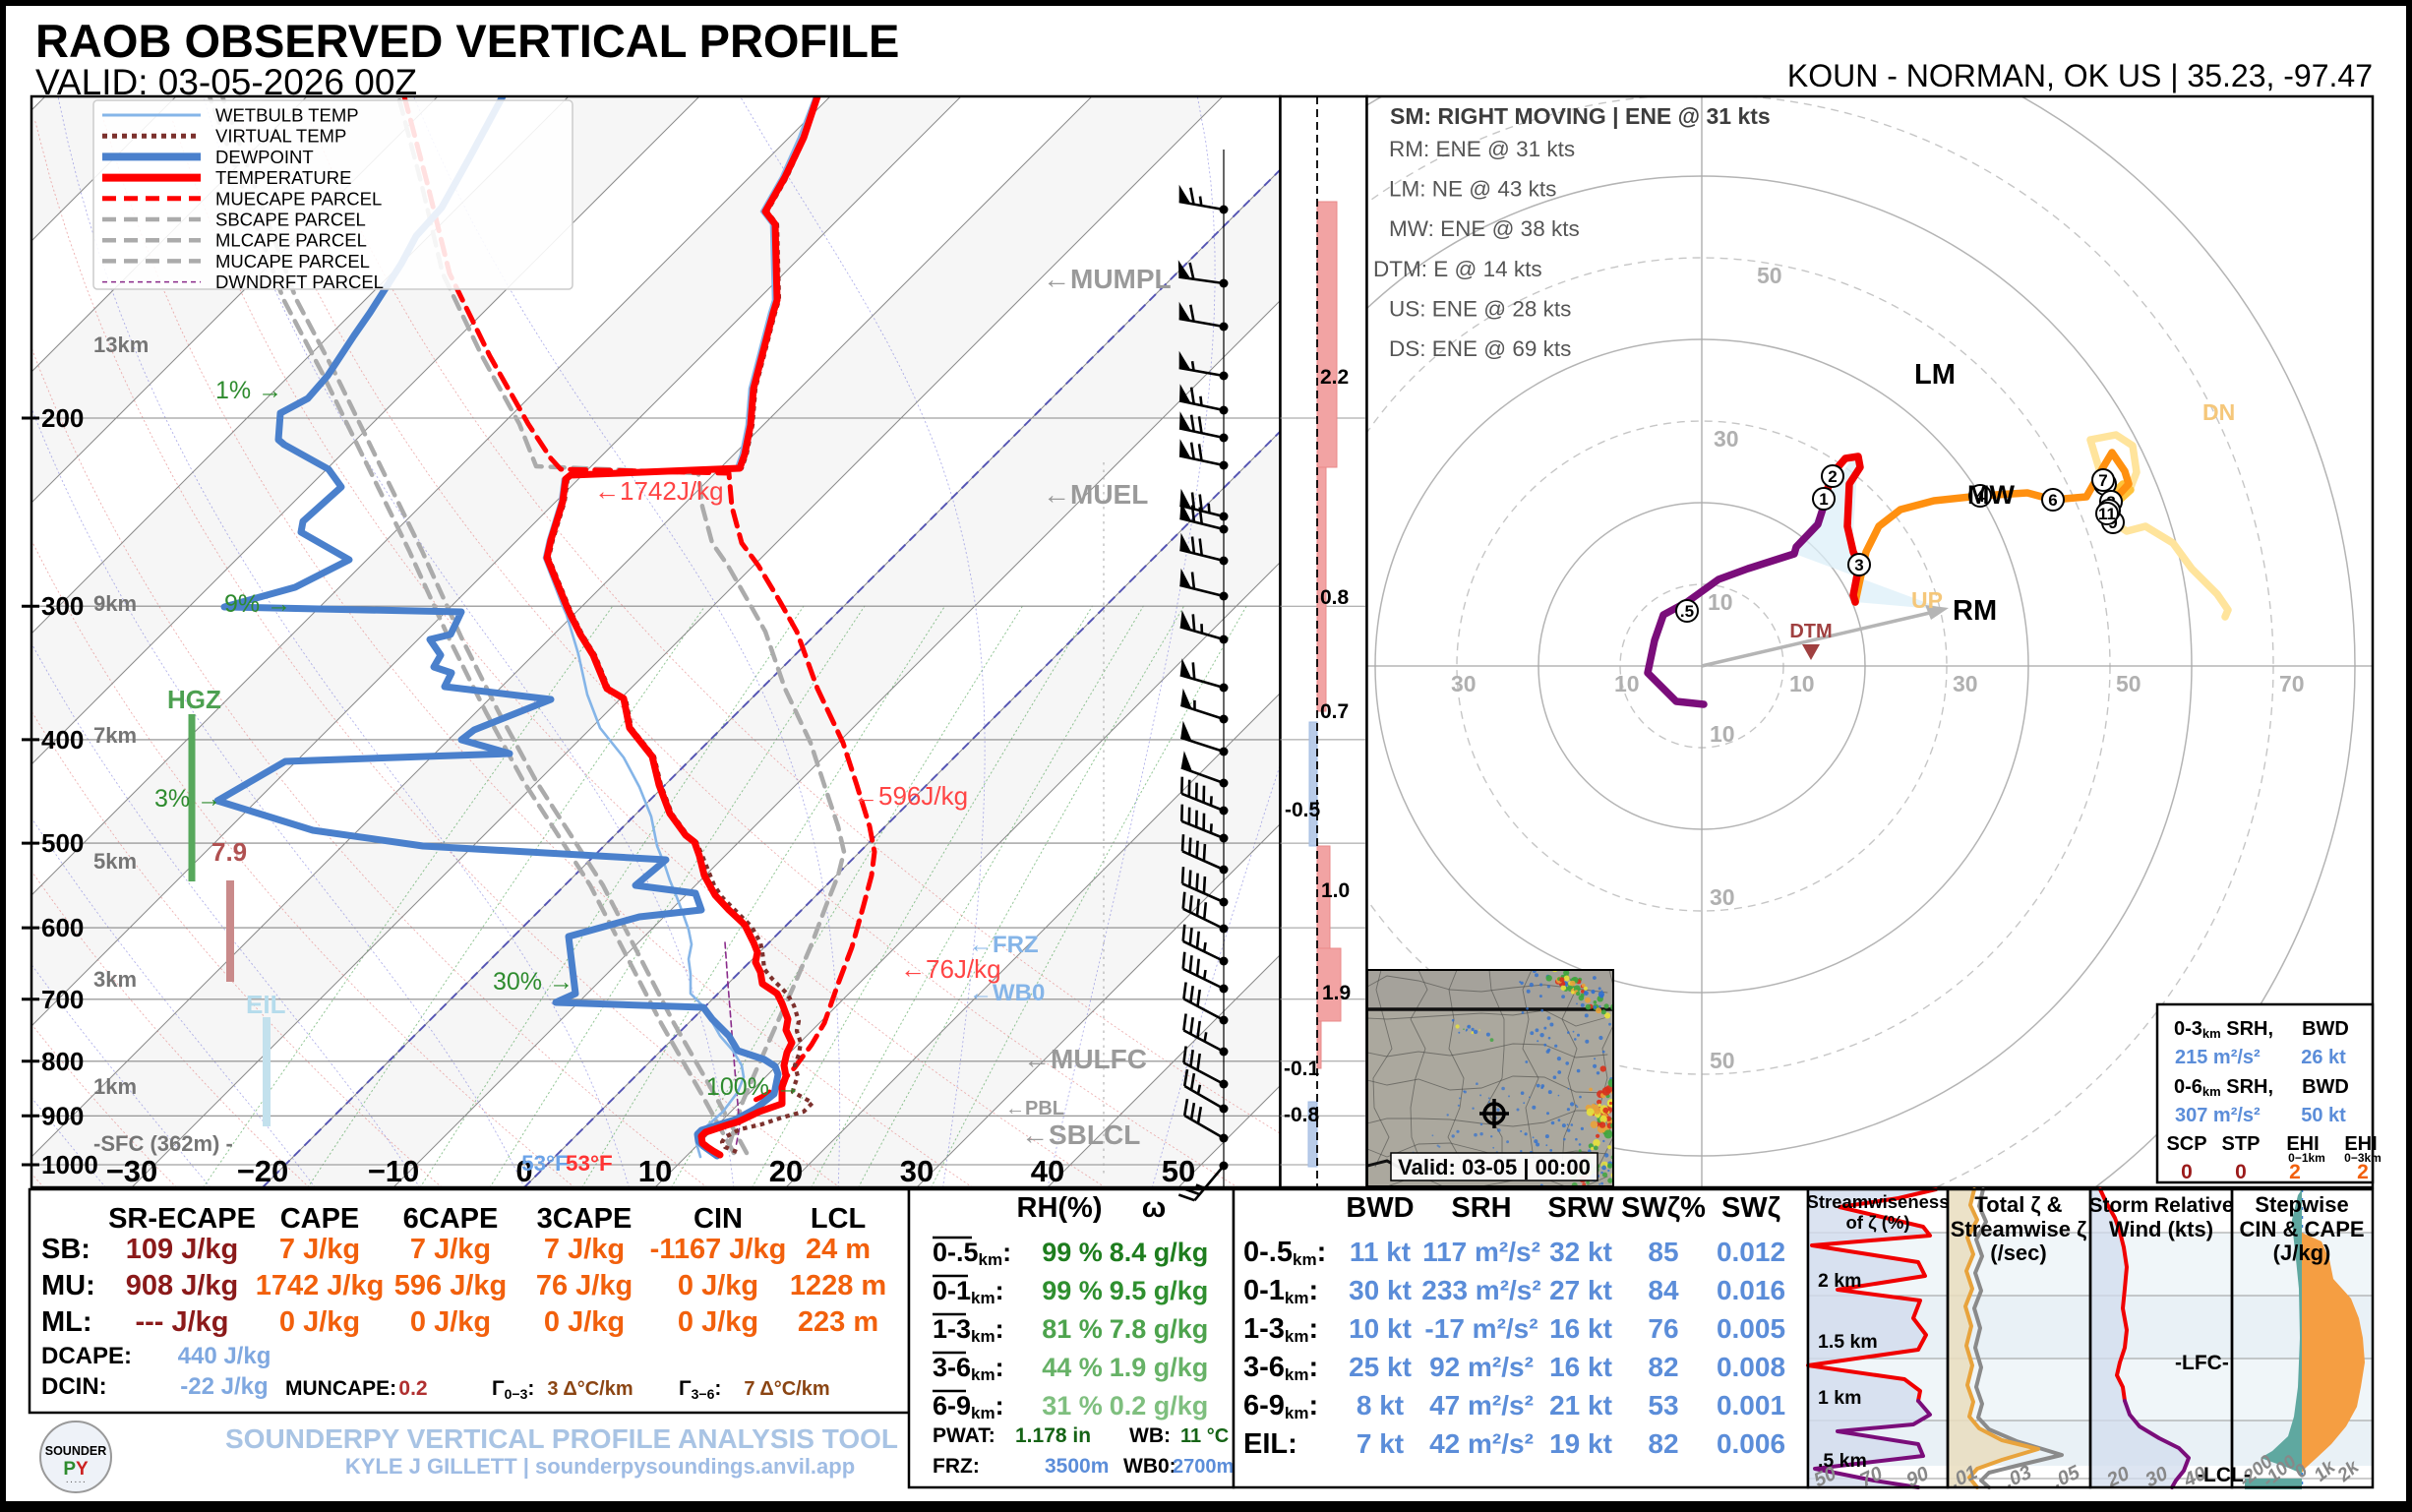 Image resolution: width=2412 pixels, height=1512 pixels. I want to click on svg-text: 20, so click(786, 1171).